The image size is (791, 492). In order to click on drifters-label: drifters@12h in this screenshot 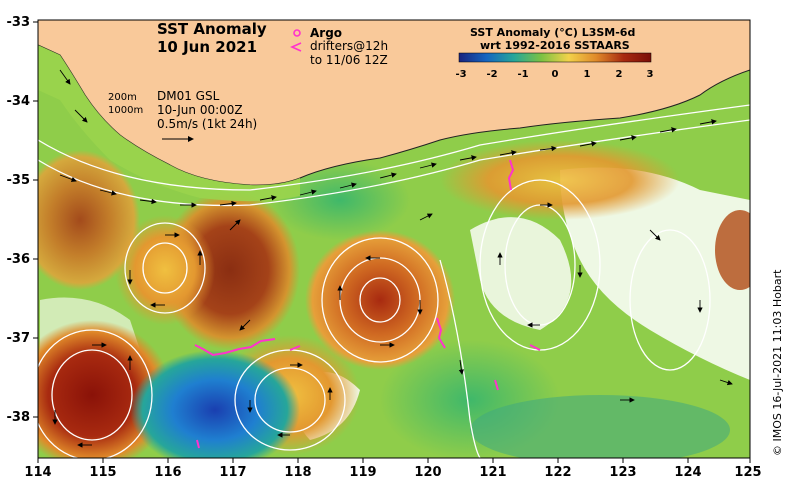, I will do `click(349, 46)`.